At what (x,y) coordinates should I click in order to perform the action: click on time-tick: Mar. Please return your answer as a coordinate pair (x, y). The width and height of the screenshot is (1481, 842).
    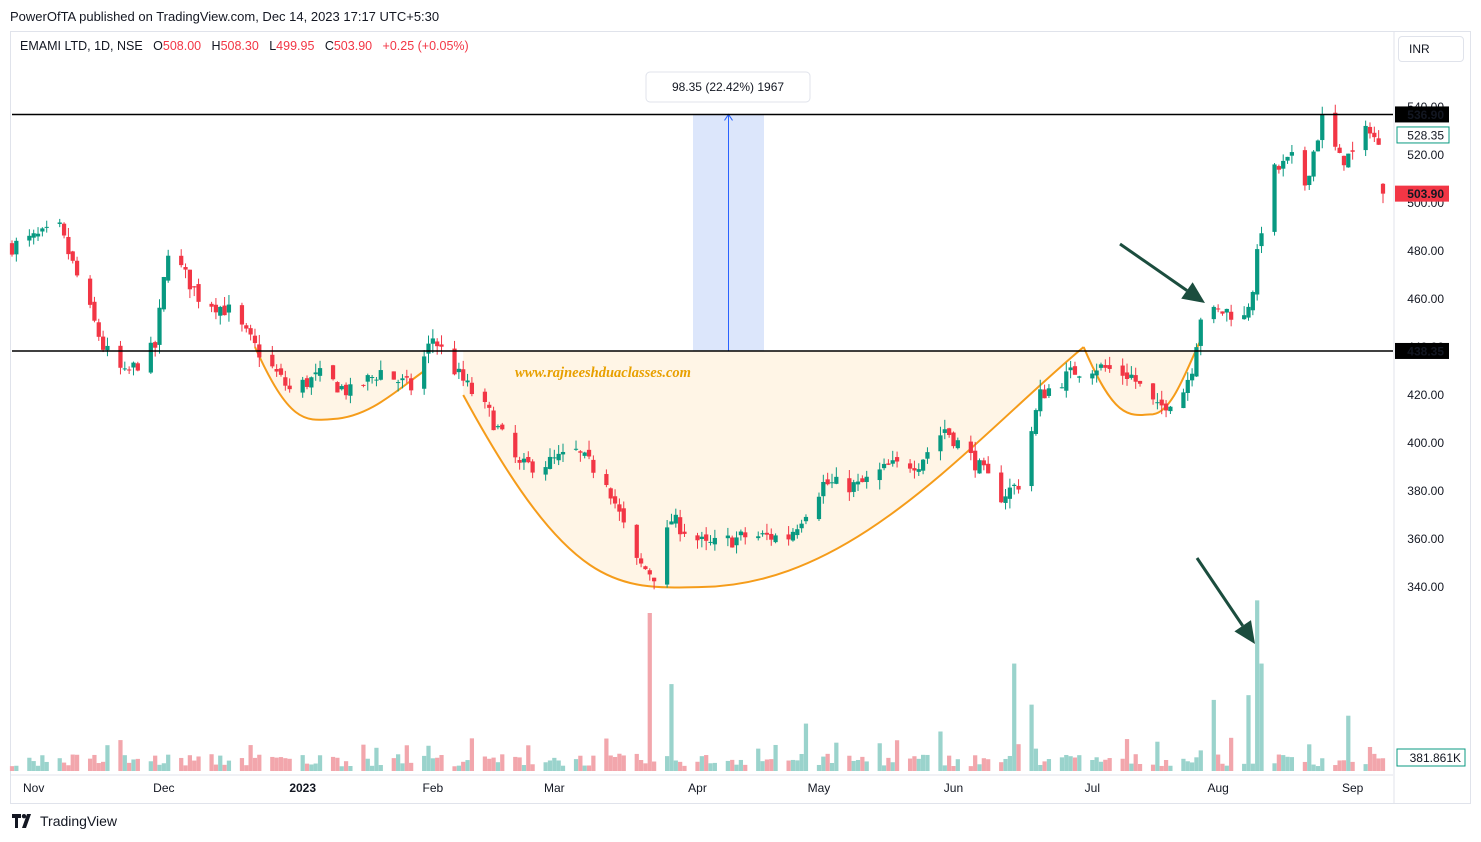
    Looking at the image, I should click on (554, 788).